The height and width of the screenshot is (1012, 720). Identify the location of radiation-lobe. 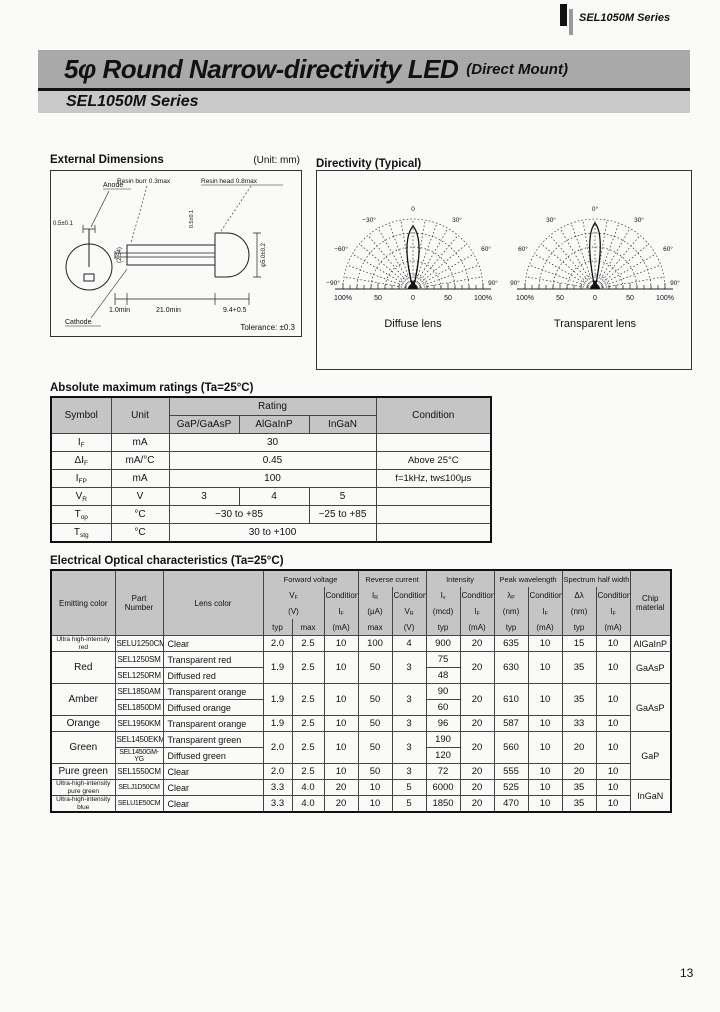
(595, 255).